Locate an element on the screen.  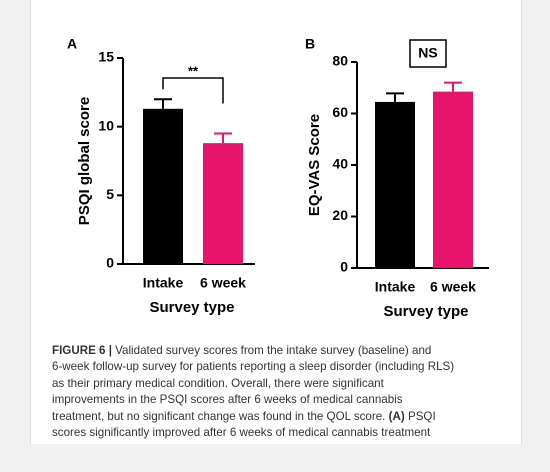
significance-bracket is located at coordinates (193, 90).